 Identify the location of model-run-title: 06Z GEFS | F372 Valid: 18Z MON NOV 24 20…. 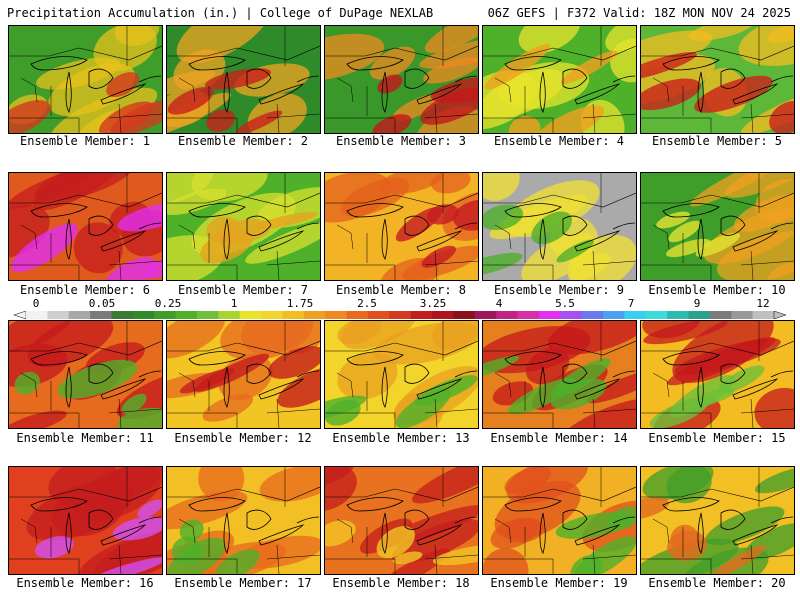
(639, 13).